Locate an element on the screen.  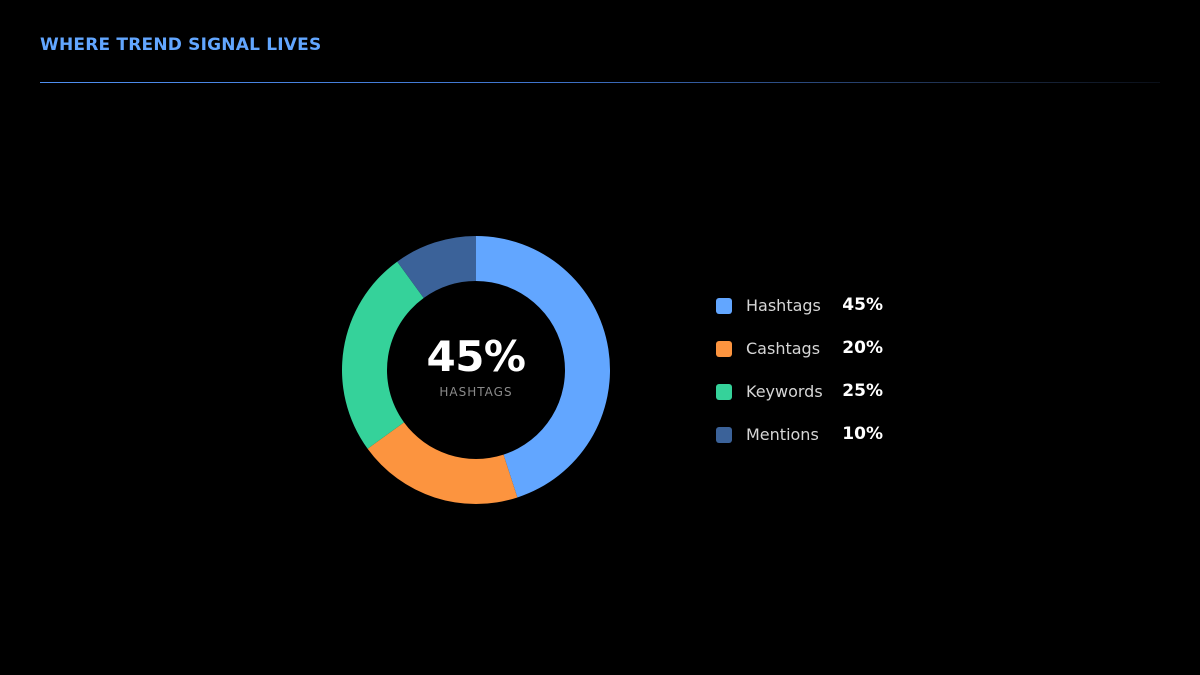
donut-chart is located at coordinates (476, 370).